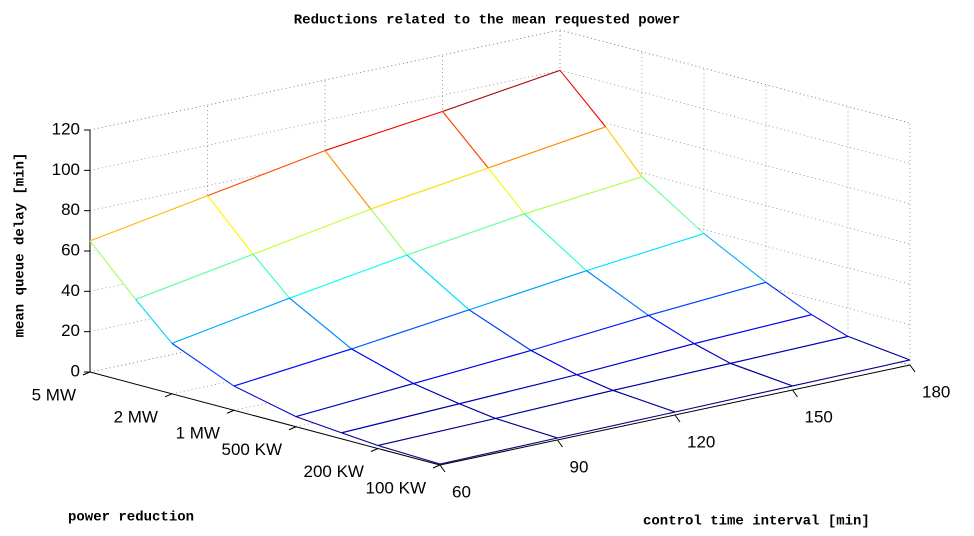 This screenshot has height=536, width=974. I want to click on z-tick-label: 20, so click(70, 330).